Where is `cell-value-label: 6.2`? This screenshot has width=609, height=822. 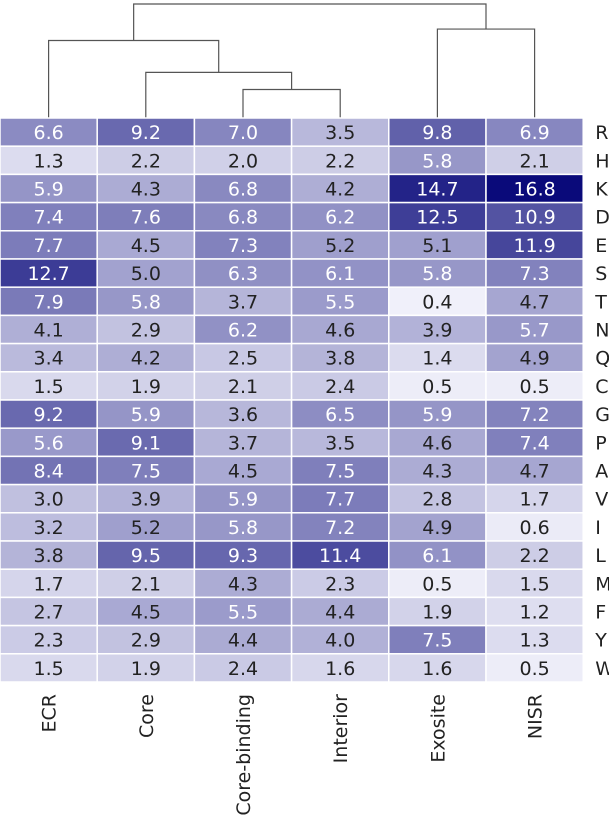
cell-value-label: 6.2 is located at coordinates (243, 331).